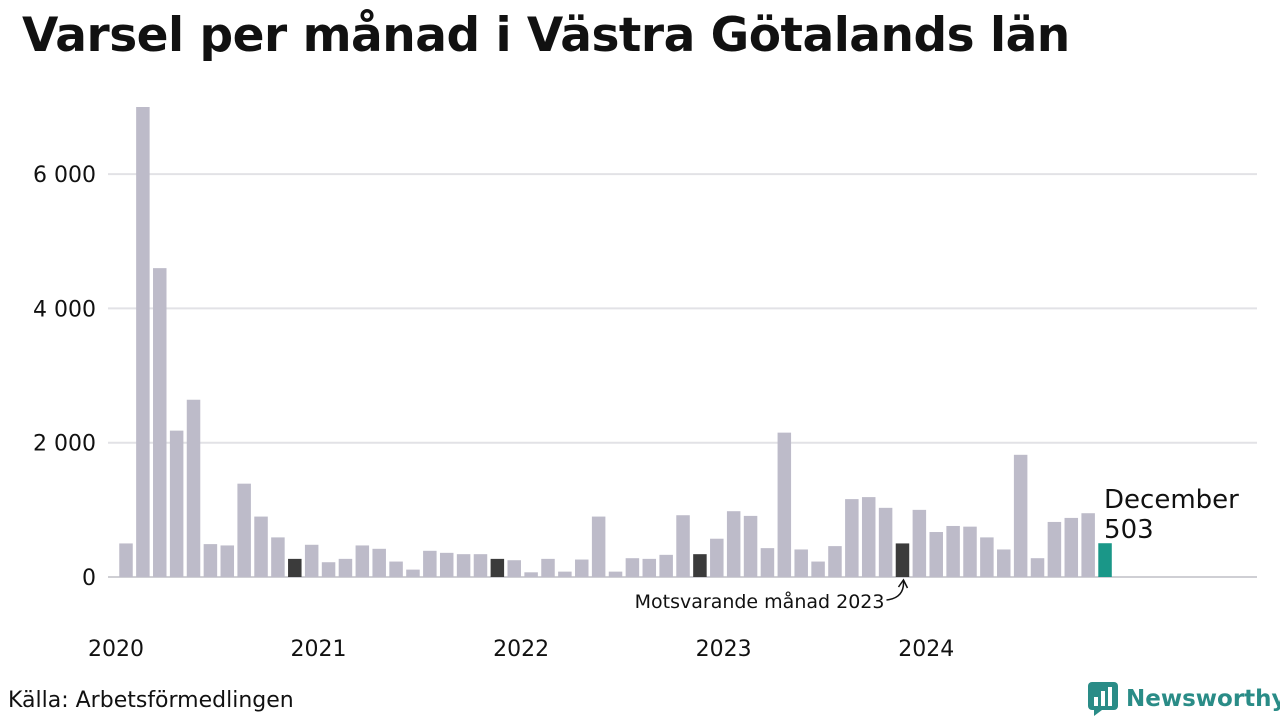 The width and height of the screenshot is (1280, 720). Describe the element at coordinates (926, 649) in the screenshot. I see `x-tick-label: 2024` at that location.